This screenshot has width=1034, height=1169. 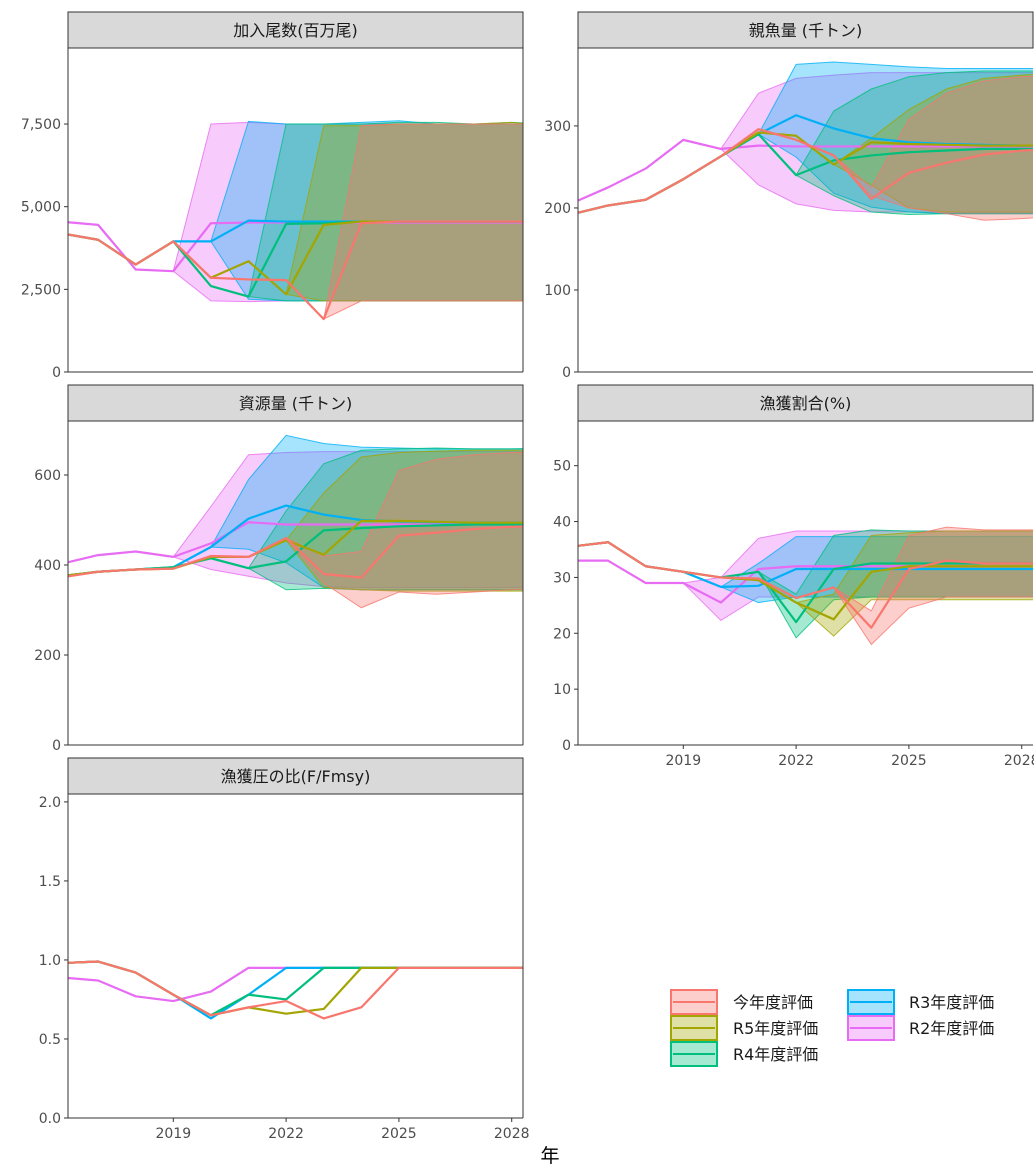 I want to click on panel-title: 資源量 (千トン), so click(x=296, y=403).